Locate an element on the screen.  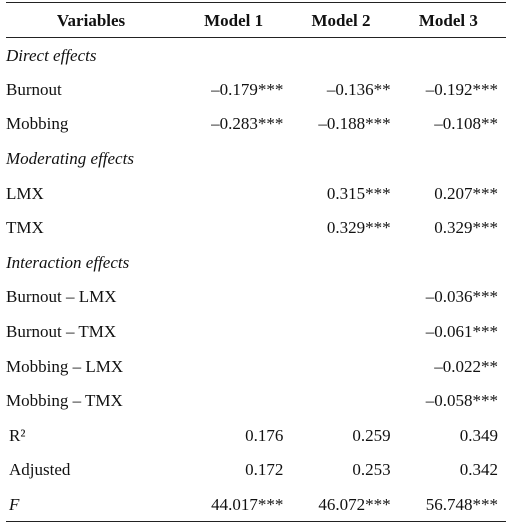
header-model-3: Model 3 is located at coordinates (452, 20).